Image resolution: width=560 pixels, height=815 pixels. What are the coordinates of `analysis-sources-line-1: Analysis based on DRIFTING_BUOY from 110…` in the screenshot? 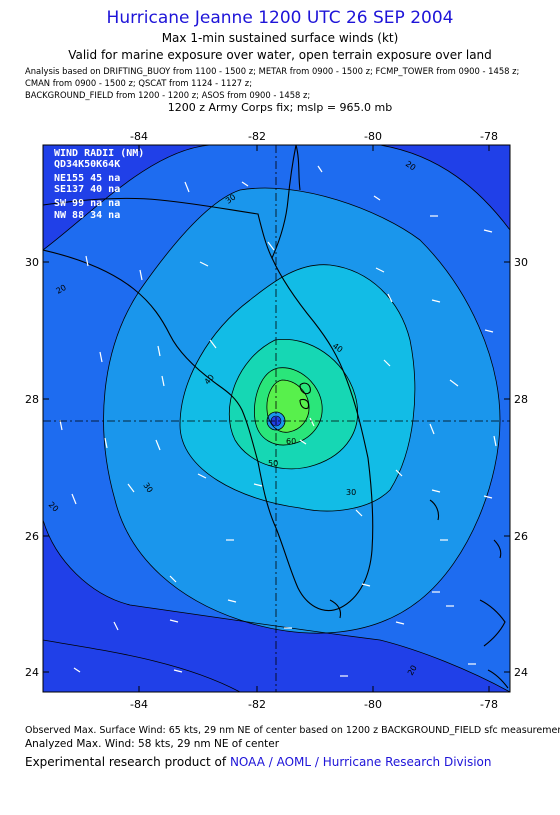 It's located at (272, 71).